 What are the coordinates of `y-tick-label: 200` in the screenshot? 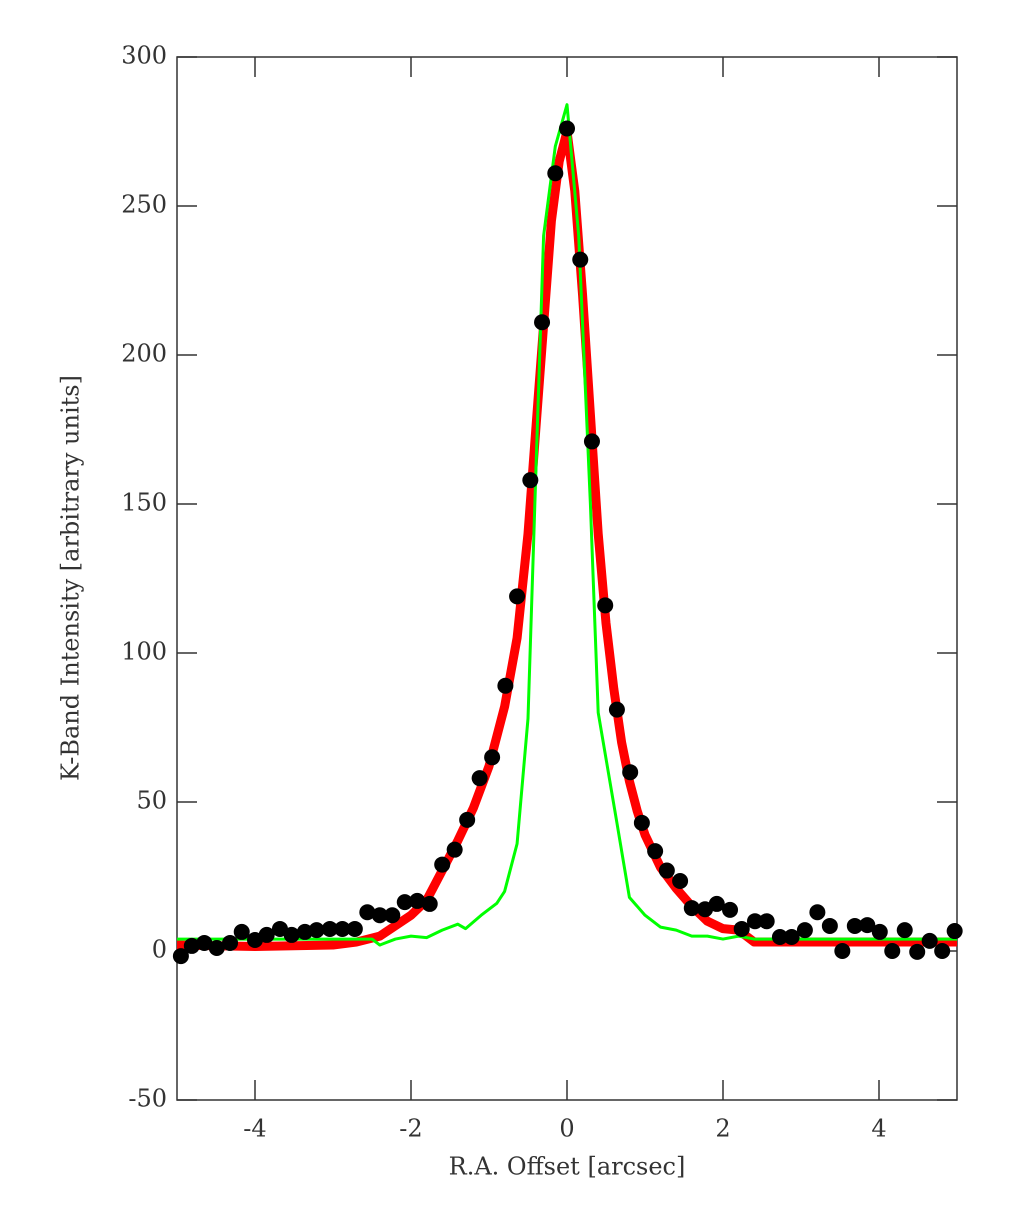 It's located at (144, 354).